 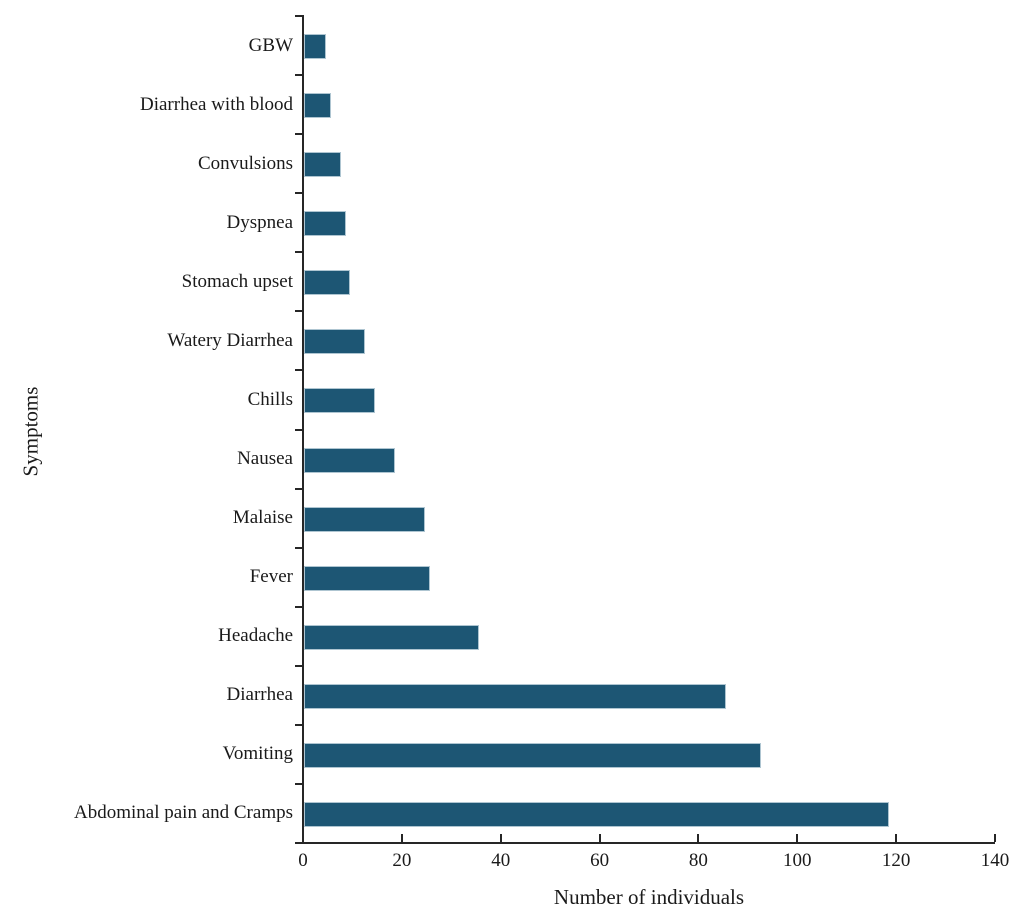 I want to click on x-axis-tick-label: 20, so click(x=402, y=860).